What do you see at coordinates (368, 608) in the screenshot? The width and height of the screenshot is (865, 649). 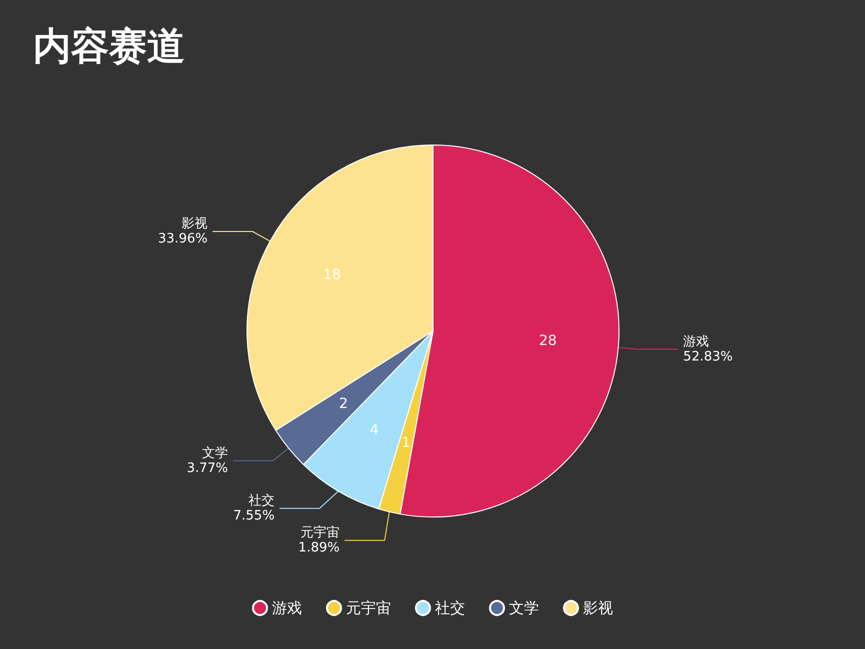 I see `legend-label: 元宇宙` at bounding box center [368, 608].